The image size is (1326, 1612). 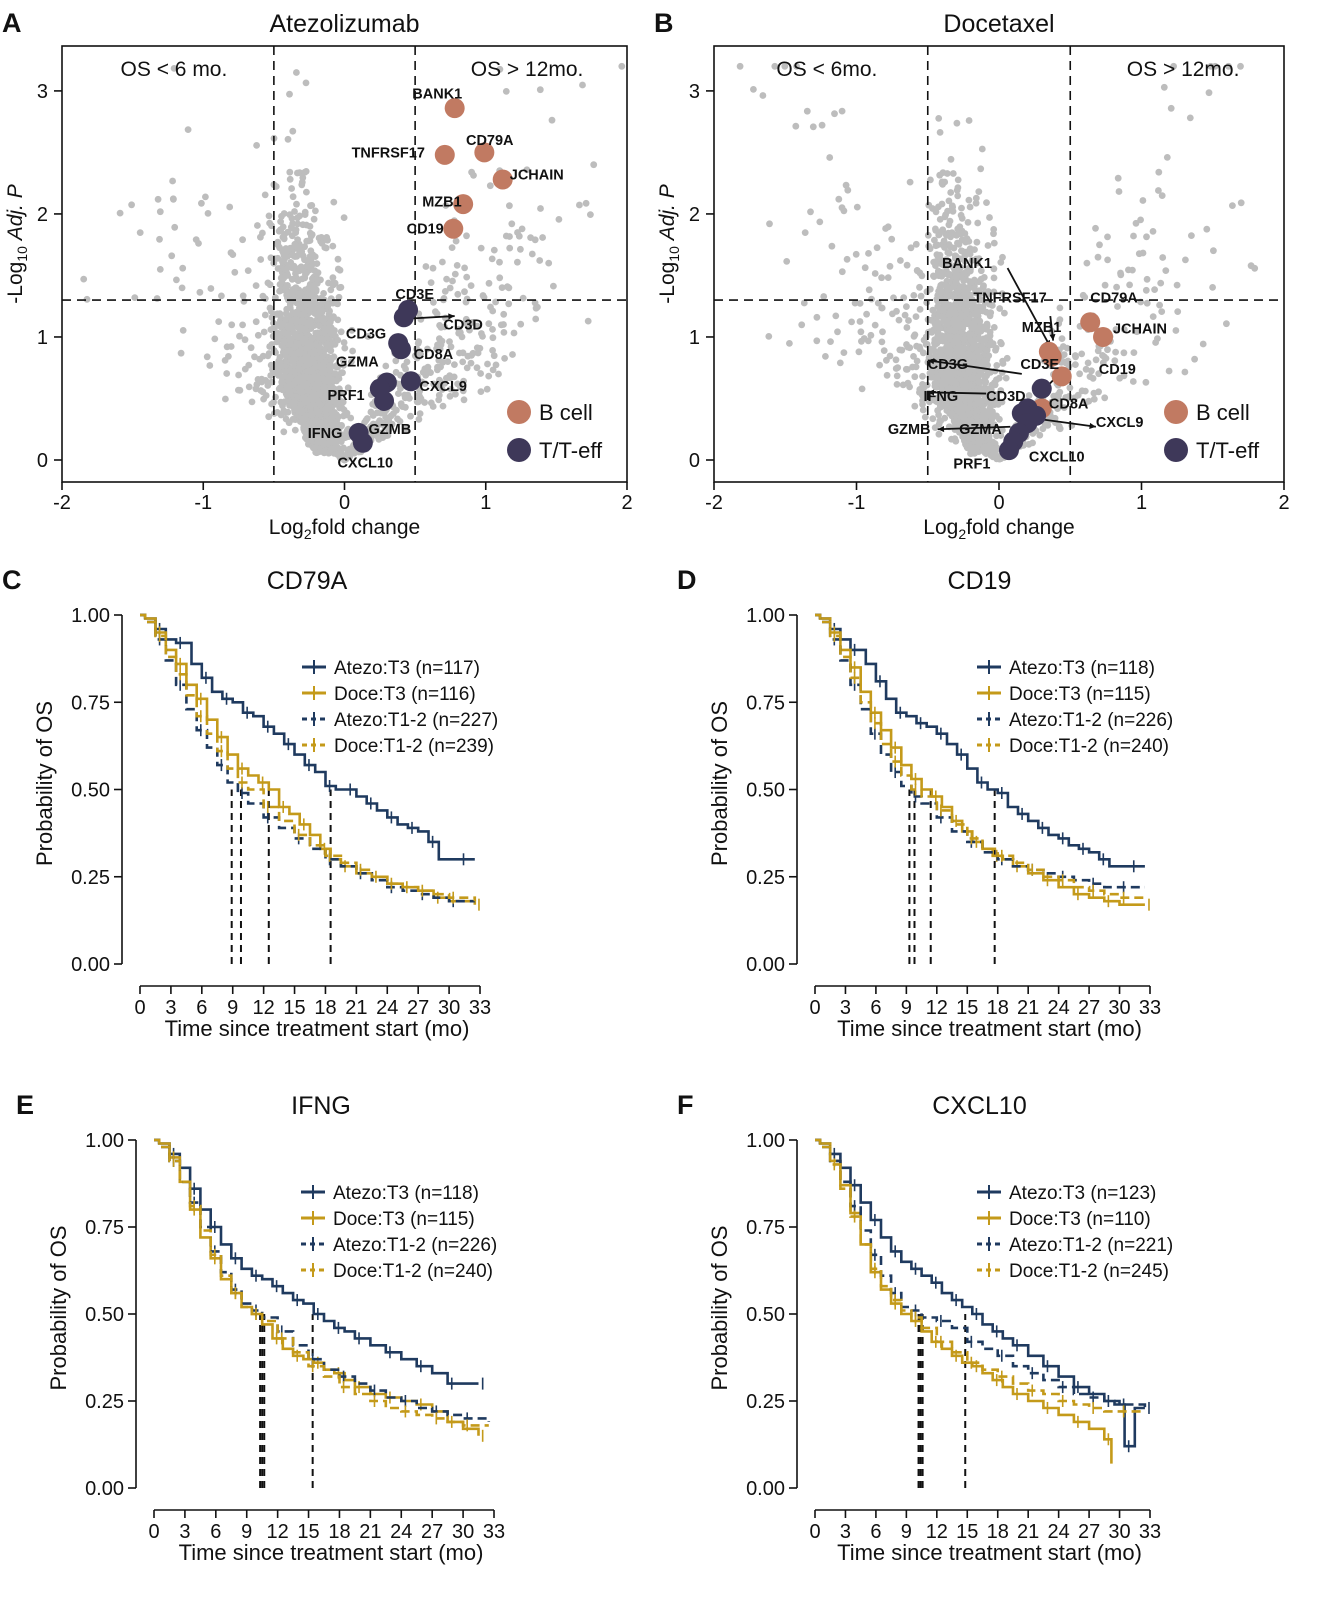 I want to click on gene-label: CXCL9, so click(x=443, y=387).